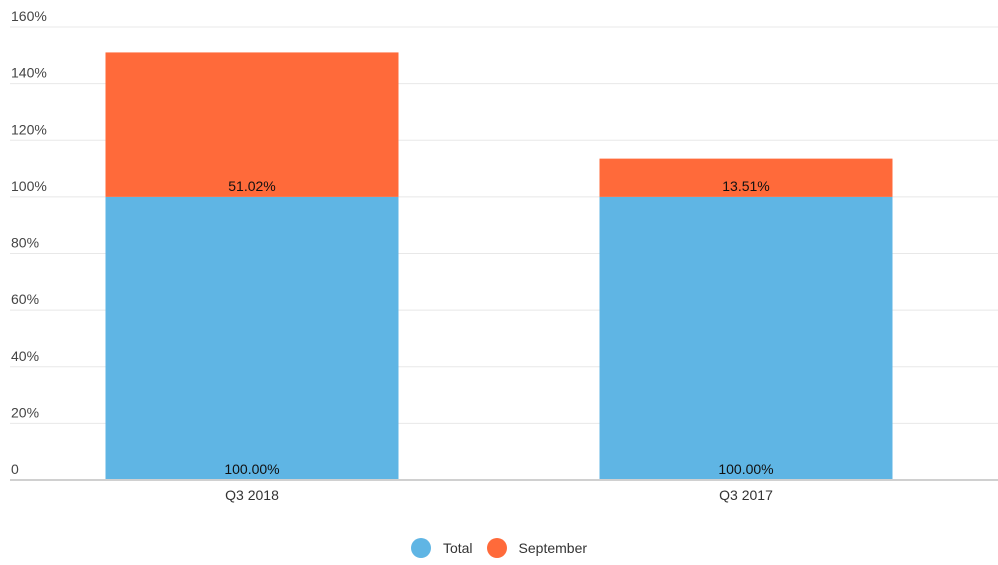 The width and height of the screenshot is (998, 565). Describe the element at coordinates (29, 186) in the screenshot. I see `y-tick-label: 100%` at that location.